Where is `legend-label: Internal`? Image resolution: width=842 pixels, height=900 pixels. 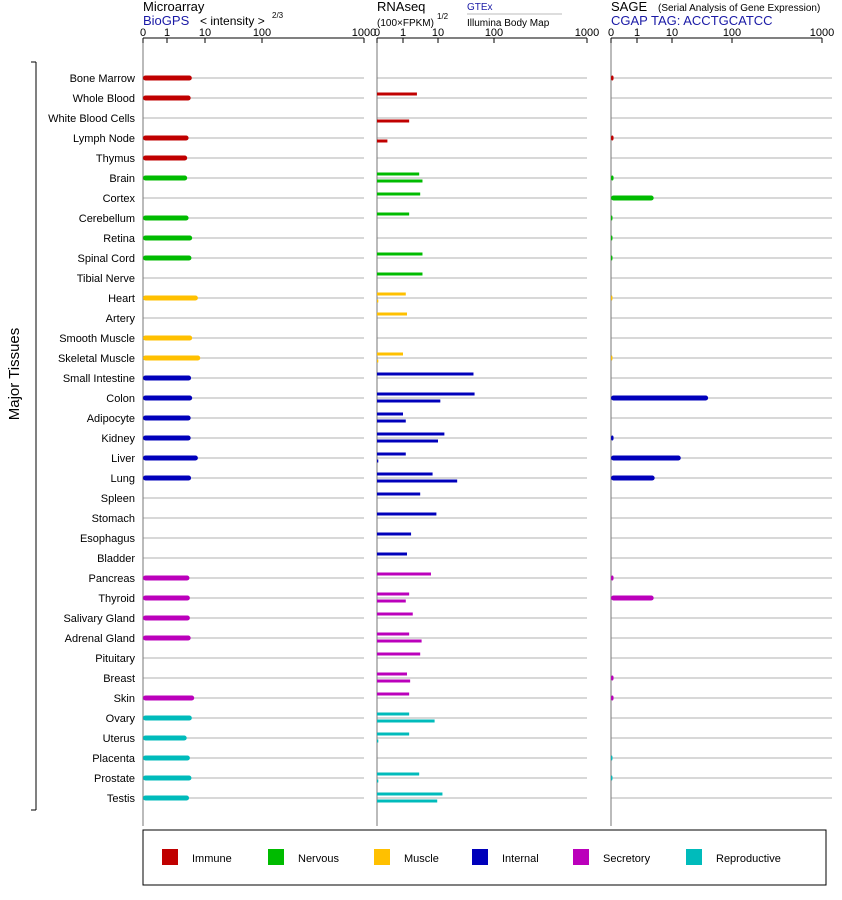 legend-label: Internal is located at coordinates (520, 859).